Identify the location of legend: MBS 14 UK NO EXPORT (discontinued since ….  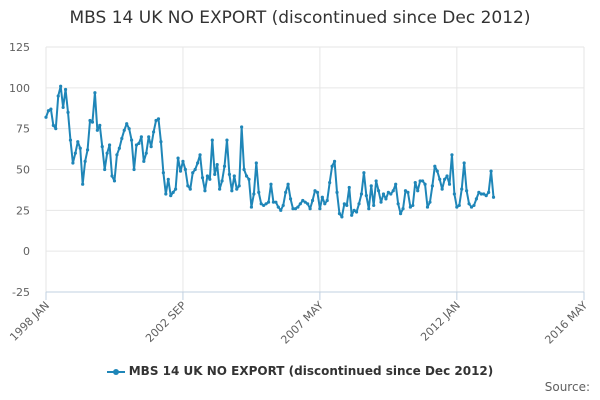
(300, 371).